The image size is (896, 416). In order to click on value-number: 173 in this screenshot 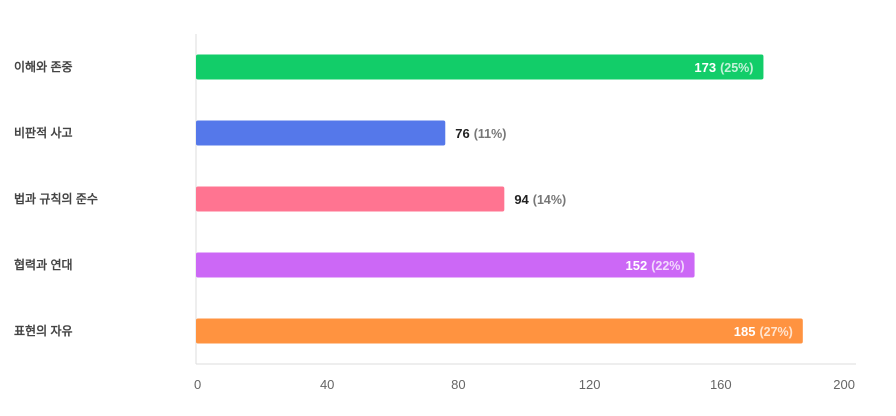, I will do `click(705, 67)`.